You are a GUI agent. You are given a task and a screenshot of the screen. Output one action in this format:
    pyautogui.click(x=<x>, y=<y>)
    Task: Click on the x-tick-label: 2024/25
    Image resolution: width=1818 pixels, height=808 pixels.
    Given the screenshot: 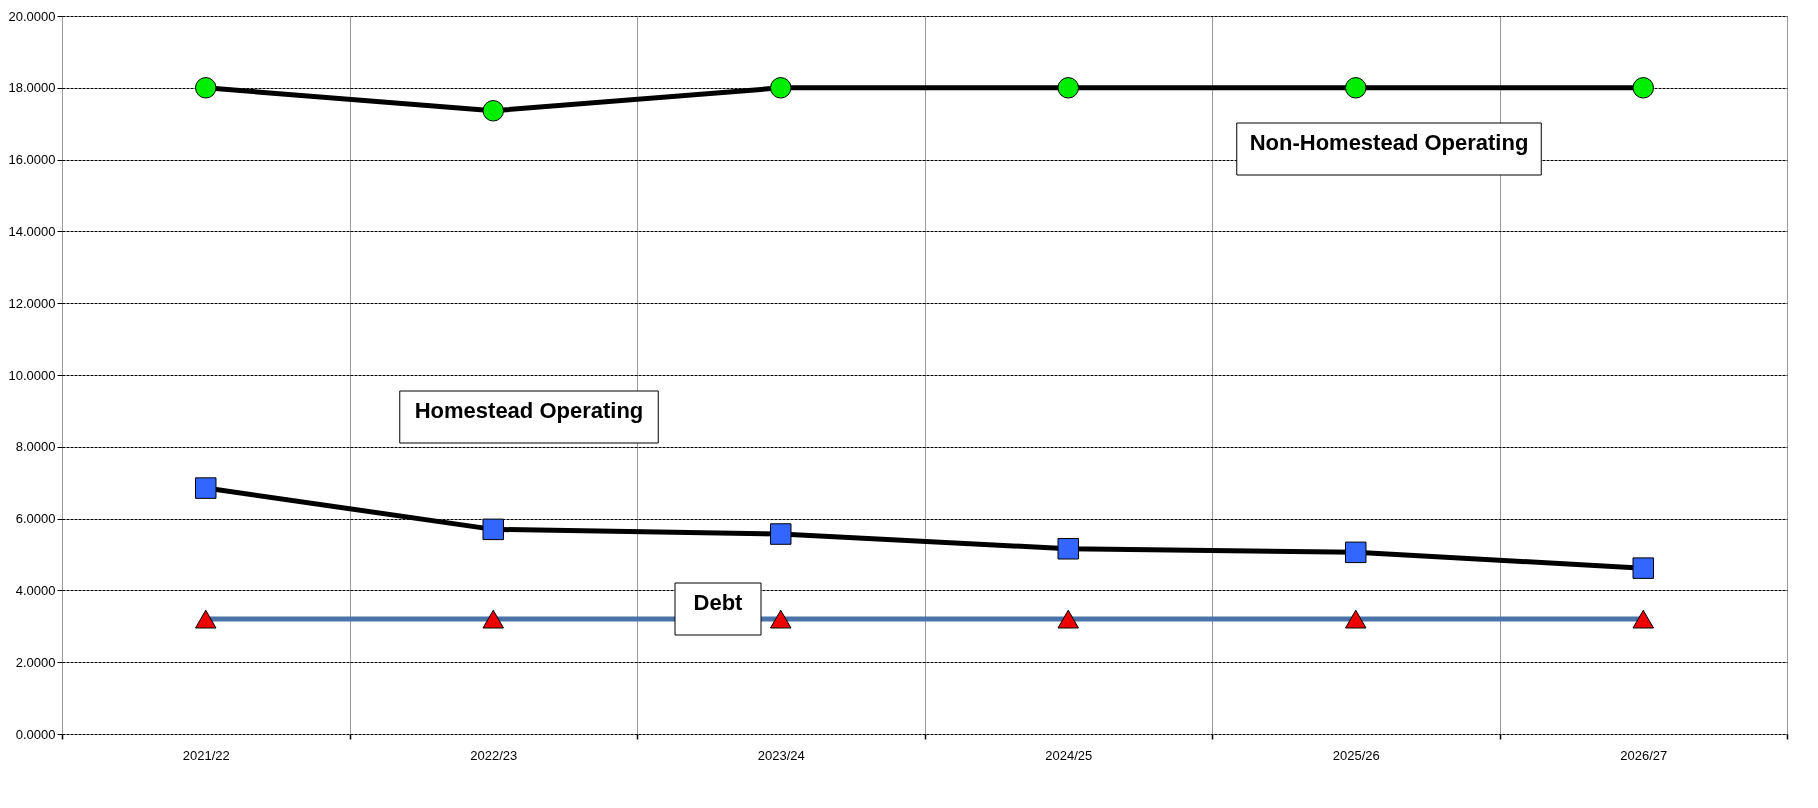 What is the action you would take?
    pyautogui.click(x=1069, y=755)
    